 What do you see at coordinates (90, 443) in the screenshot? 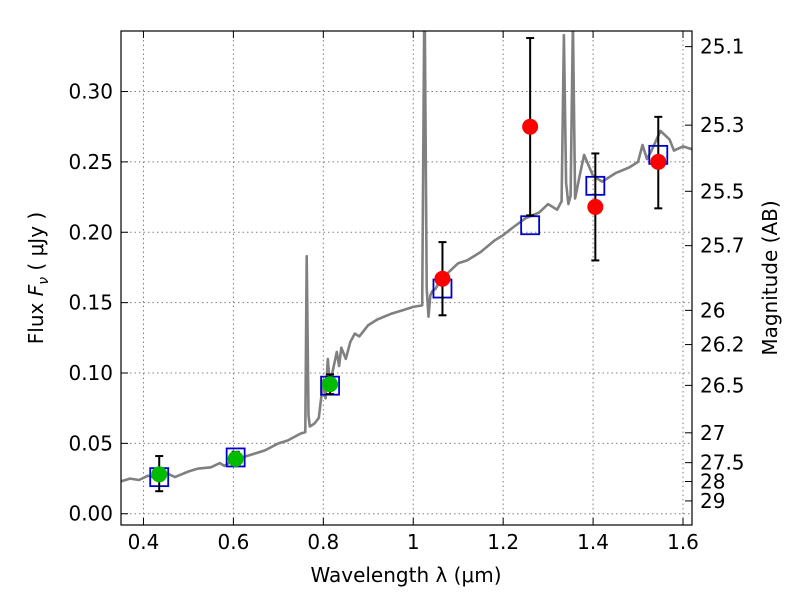
I see `y-tick-label: 0.05` at bounding box center [90, 443].